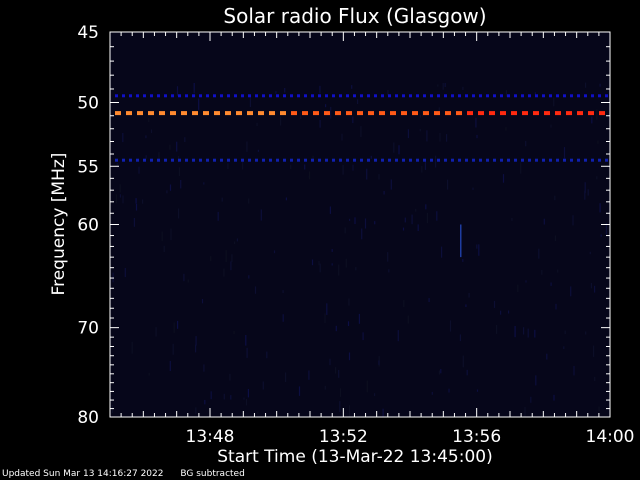  I want to click on bg-note: BG subtracted, so click(212, 474).